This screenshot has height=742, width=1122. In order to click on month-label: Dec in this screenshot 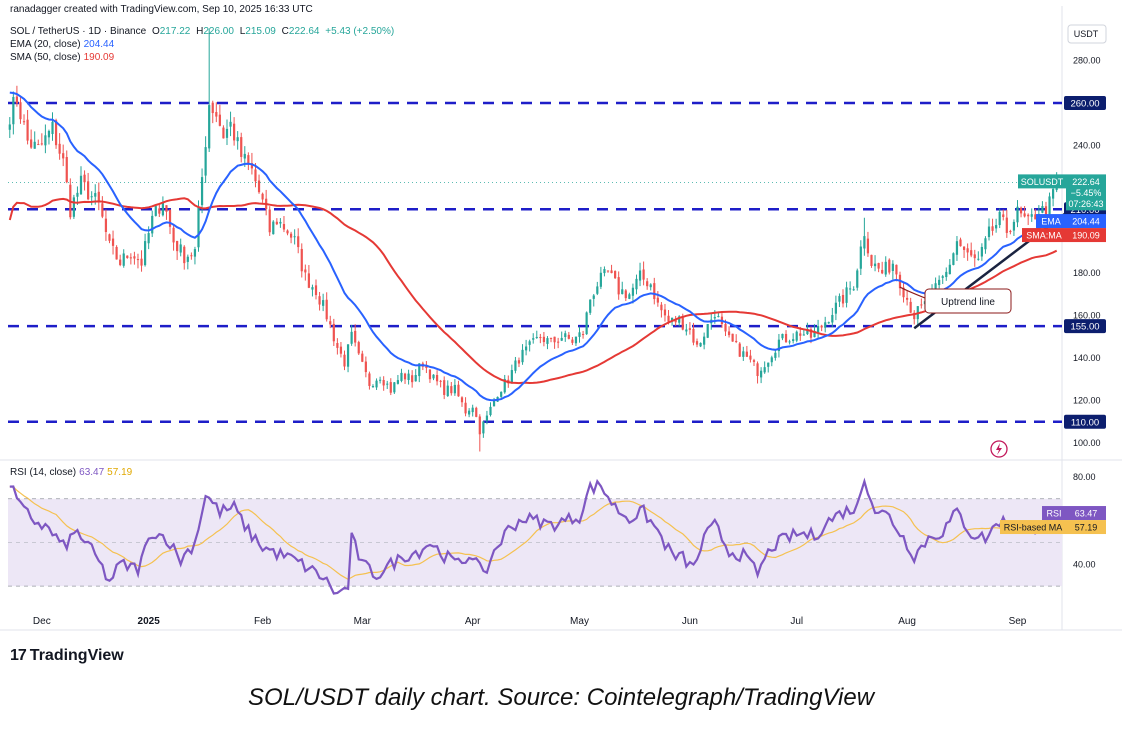, I will do `click(42, 621)`.